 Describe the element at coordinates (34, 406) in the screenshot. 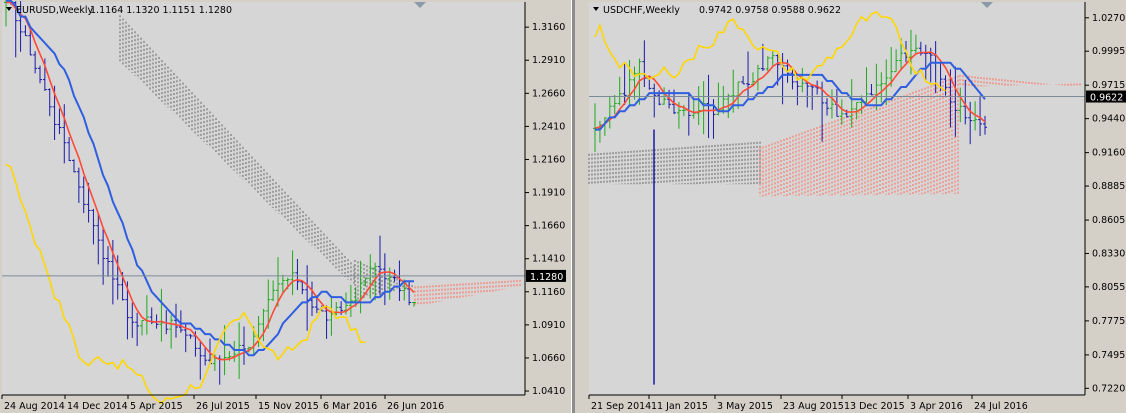

I see `time-tick-label: 24 Aug 2014` at that location.